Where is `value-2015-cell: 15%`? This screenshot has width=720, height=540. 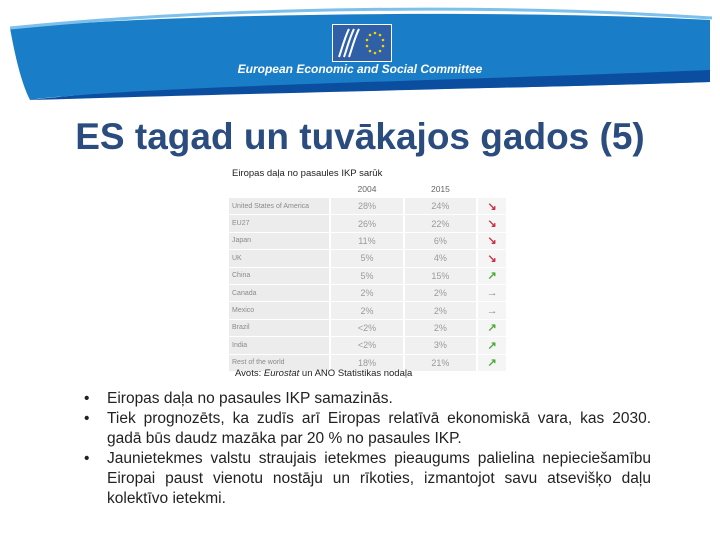 value-2015-cell: 15% is located at coordinates (440, 276).